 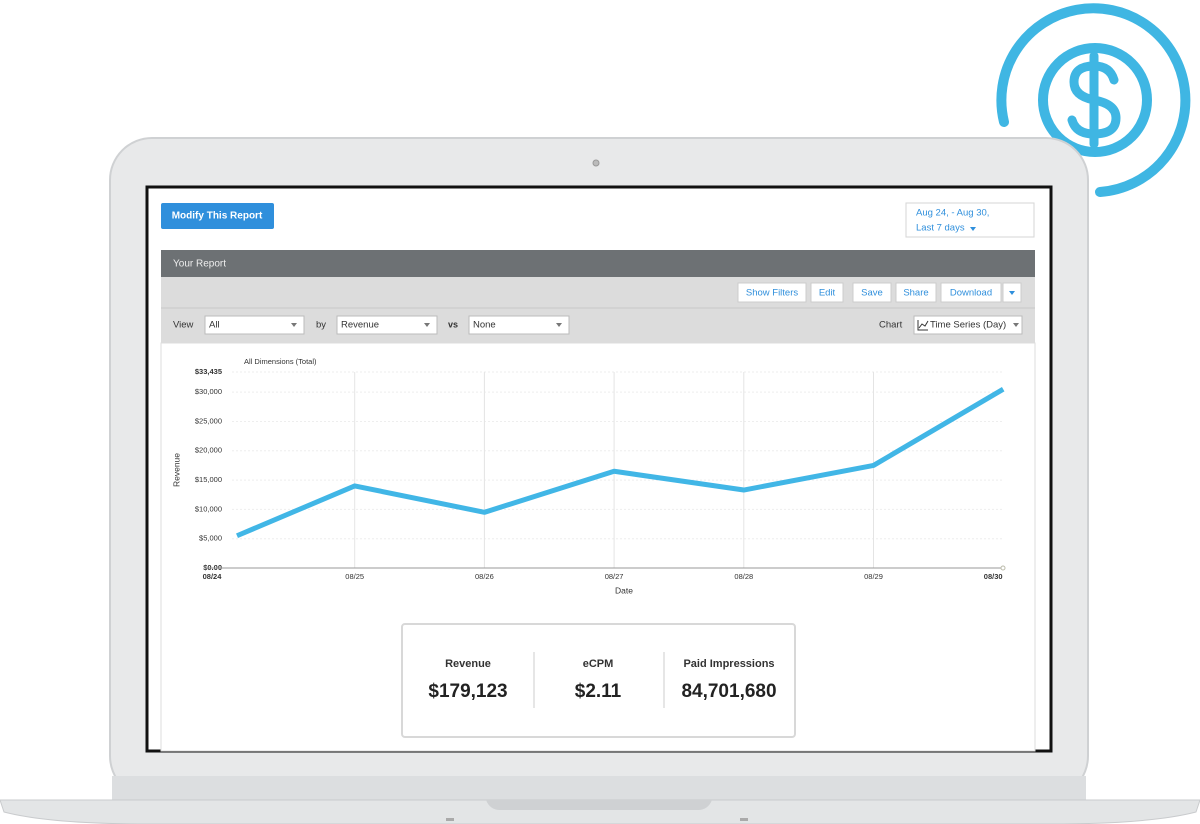 What do you see at coordinates (208, 391) in the screenshot?
I see `y-tick-label: $30,000` at bounding box center [208, 391].